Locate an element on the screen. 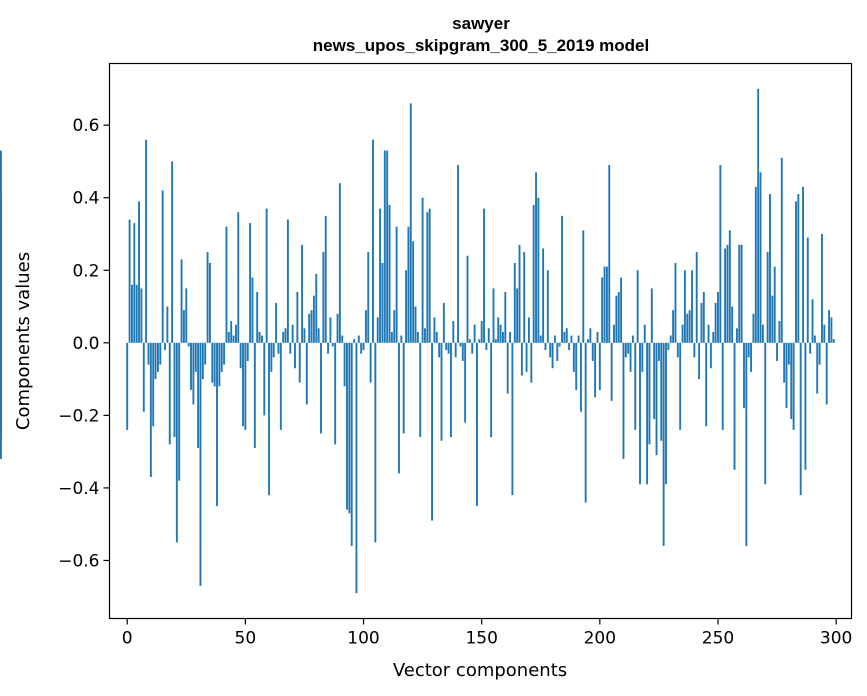 This screenshot has height=696, width=867. y-axis-label: Components values is located at coordinates (23, 341).